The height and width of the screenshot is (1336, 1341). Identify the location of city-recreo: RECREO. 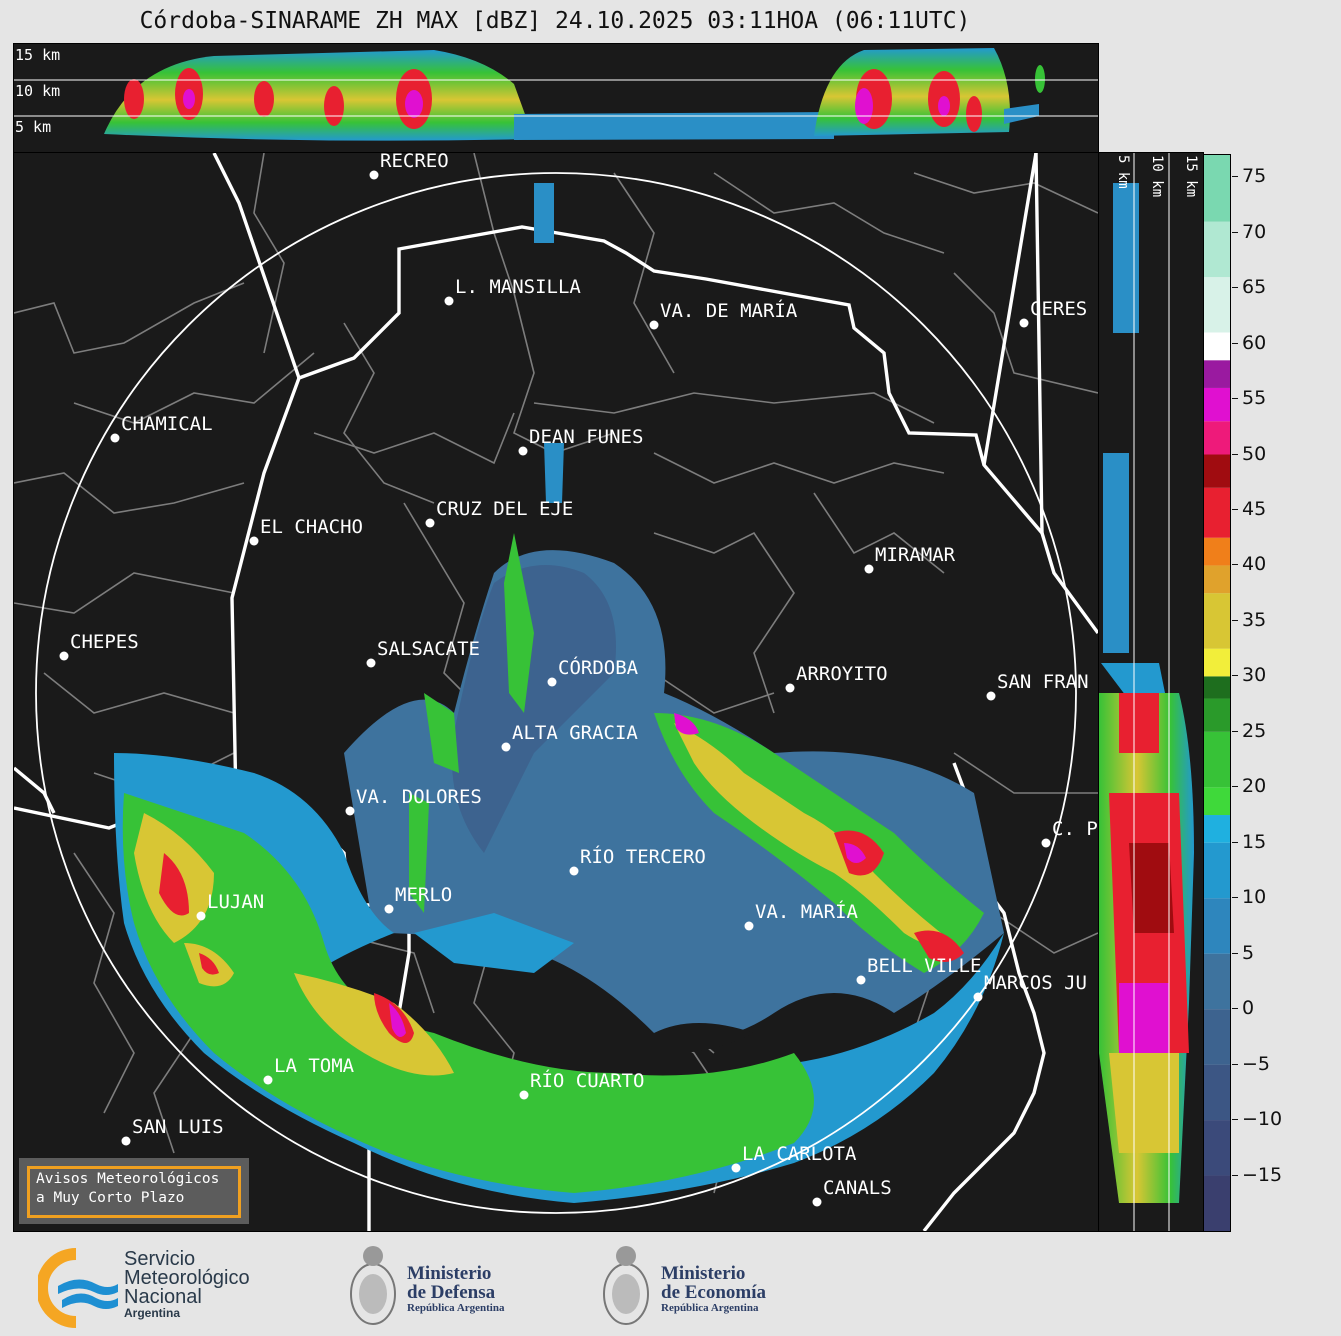
(409, 166).